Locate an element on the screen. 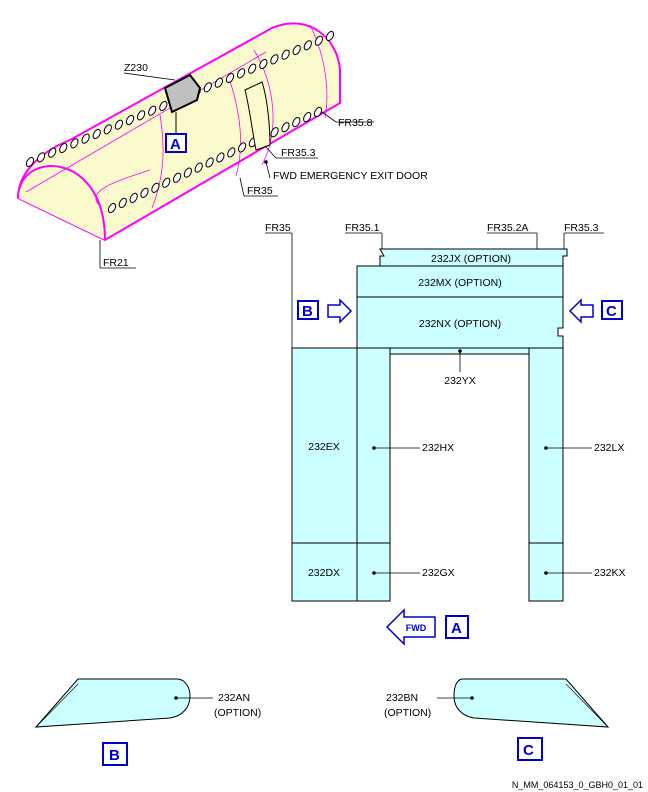 The height and width of the screenshot is (792, 648). view-c-box is located at coordinates (612, 310).